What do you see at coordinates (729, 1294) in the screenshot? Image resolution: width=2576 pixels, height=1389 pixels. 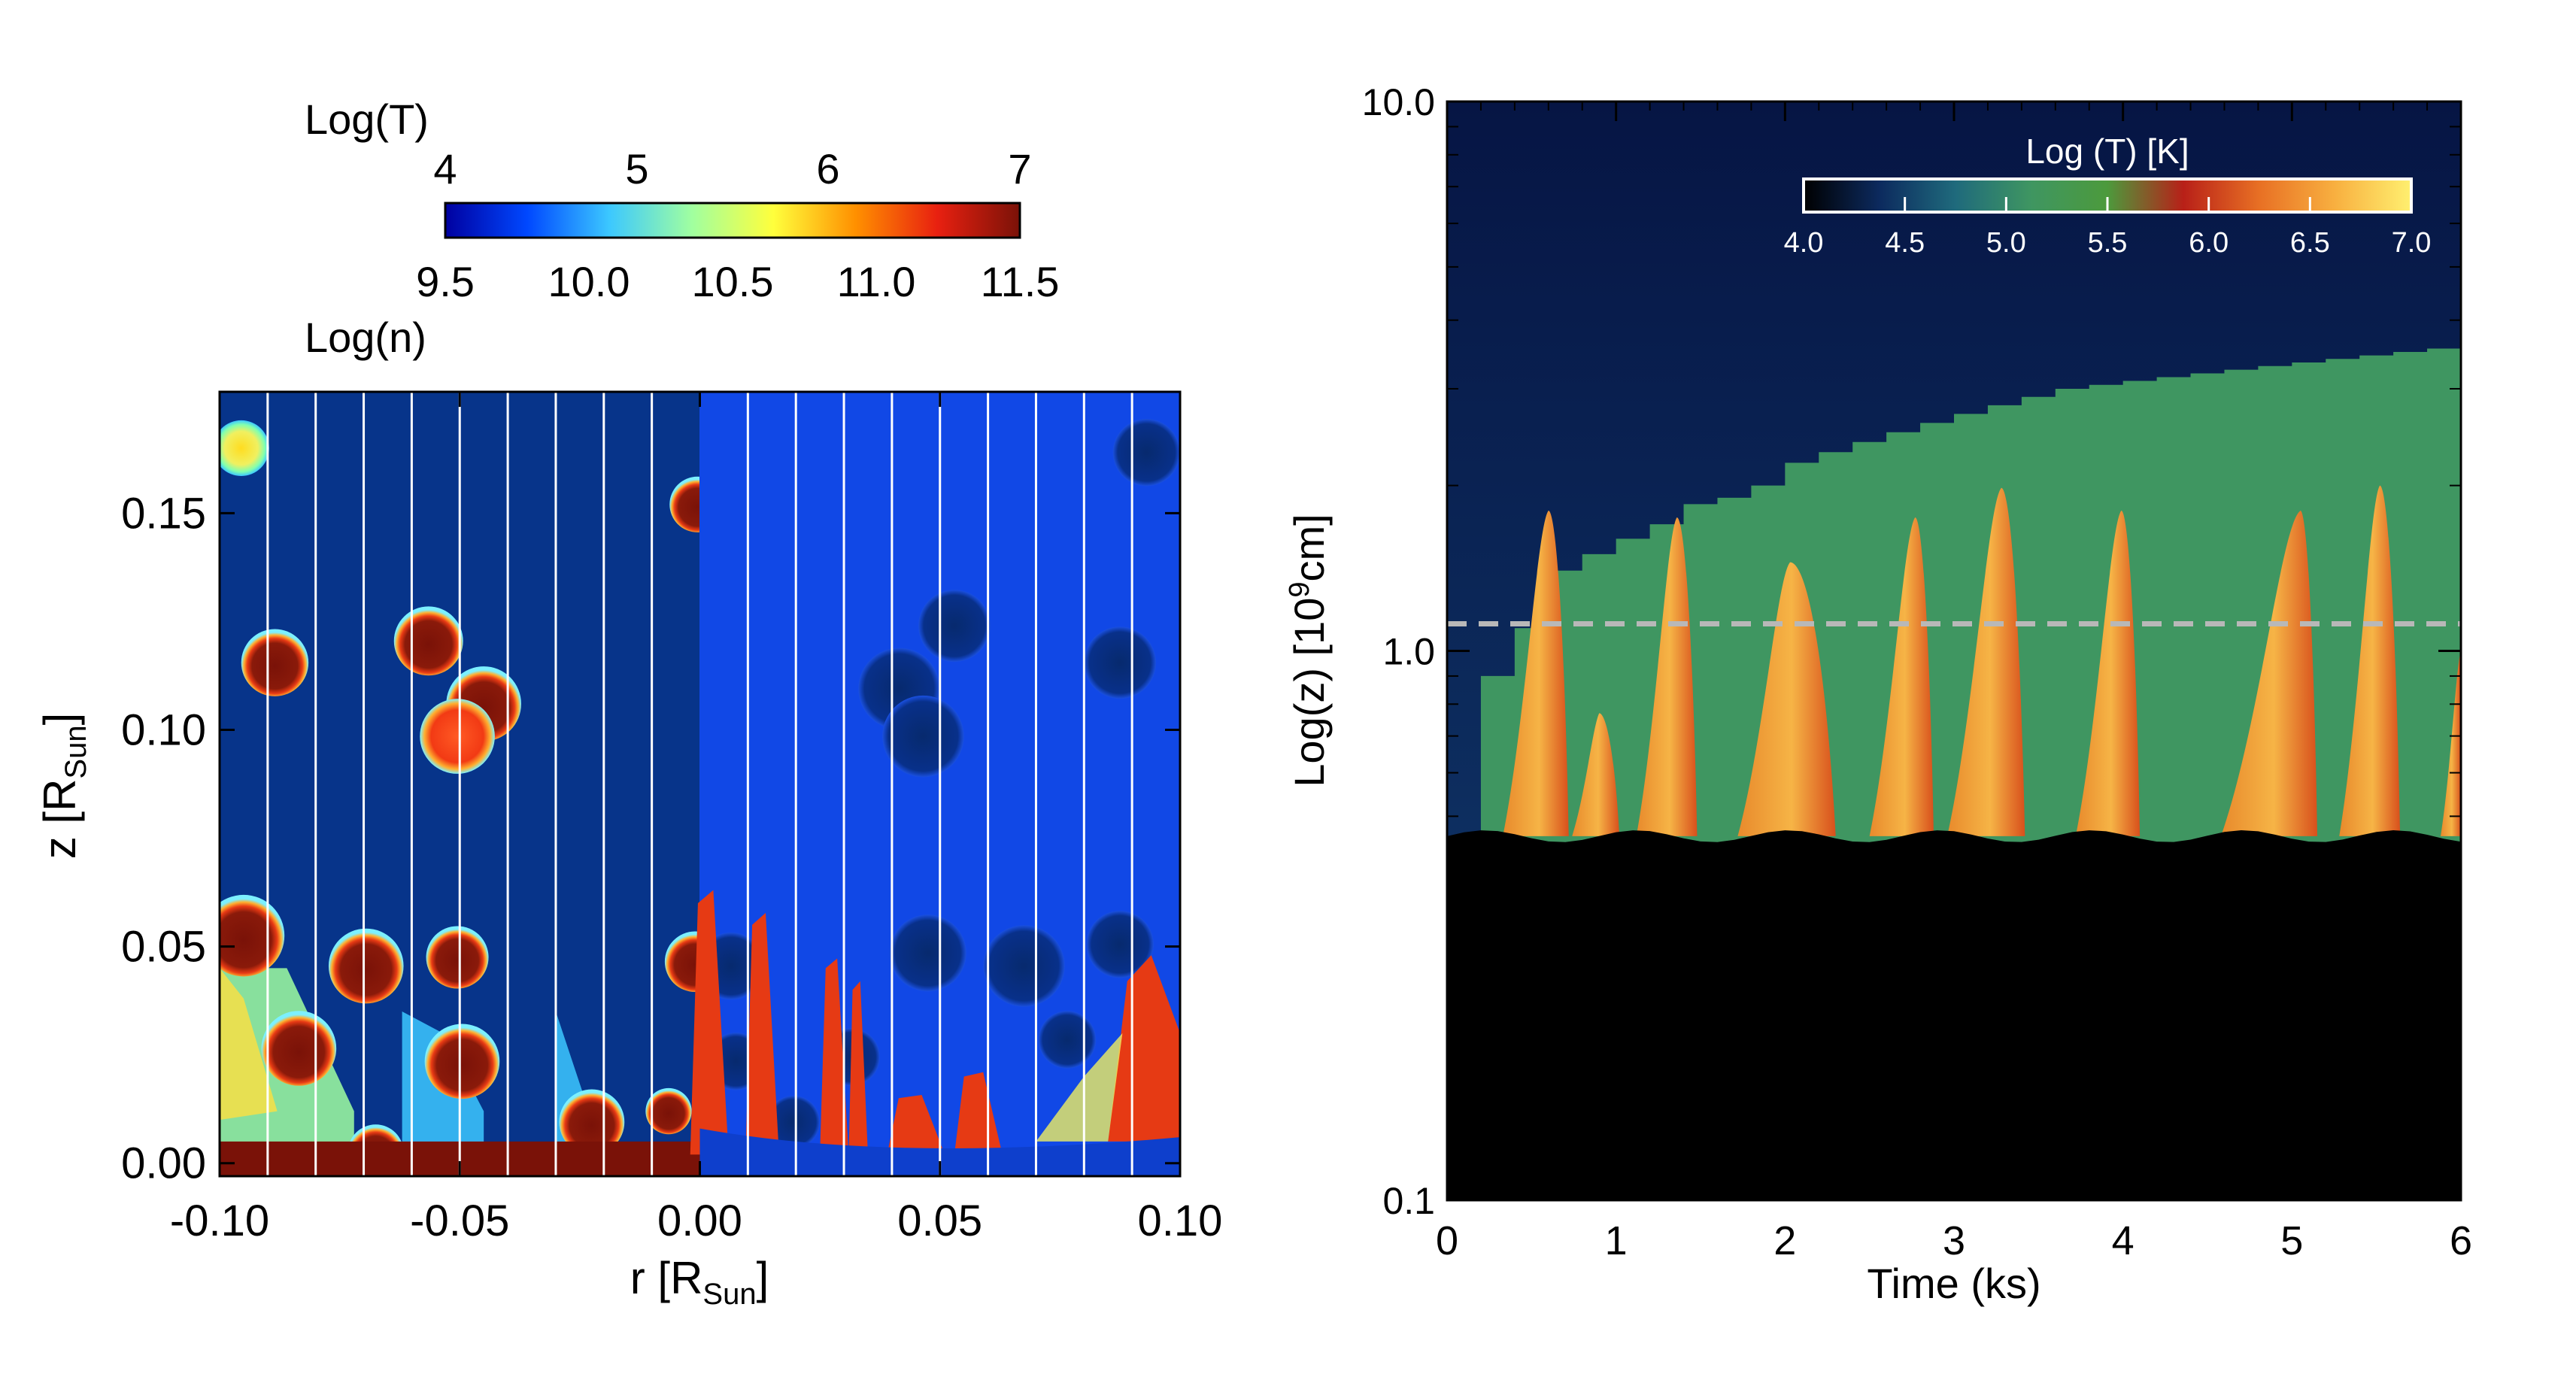 I see `left-x-label-sub: Sun` at bounding box center [729, 1294].